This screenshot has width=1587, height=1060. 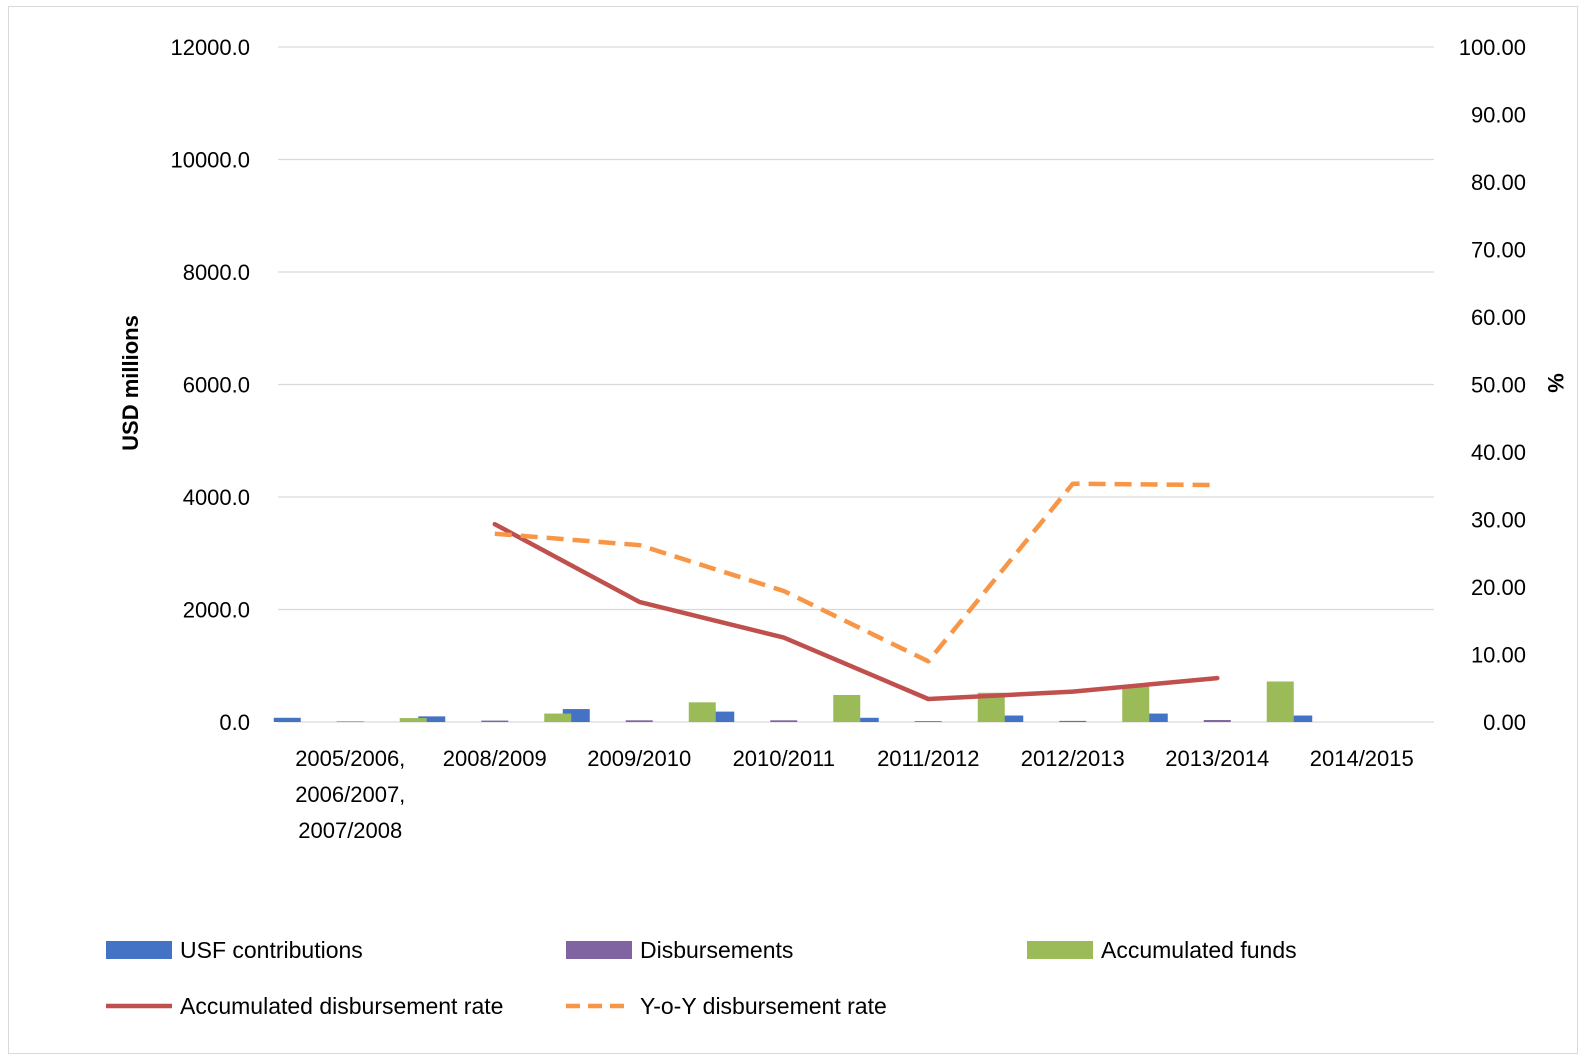 What do you see at coordinates (216, 497) in the screenshot?
I see `y-tick-label: 4000.0` at bounding box center [216, 497].